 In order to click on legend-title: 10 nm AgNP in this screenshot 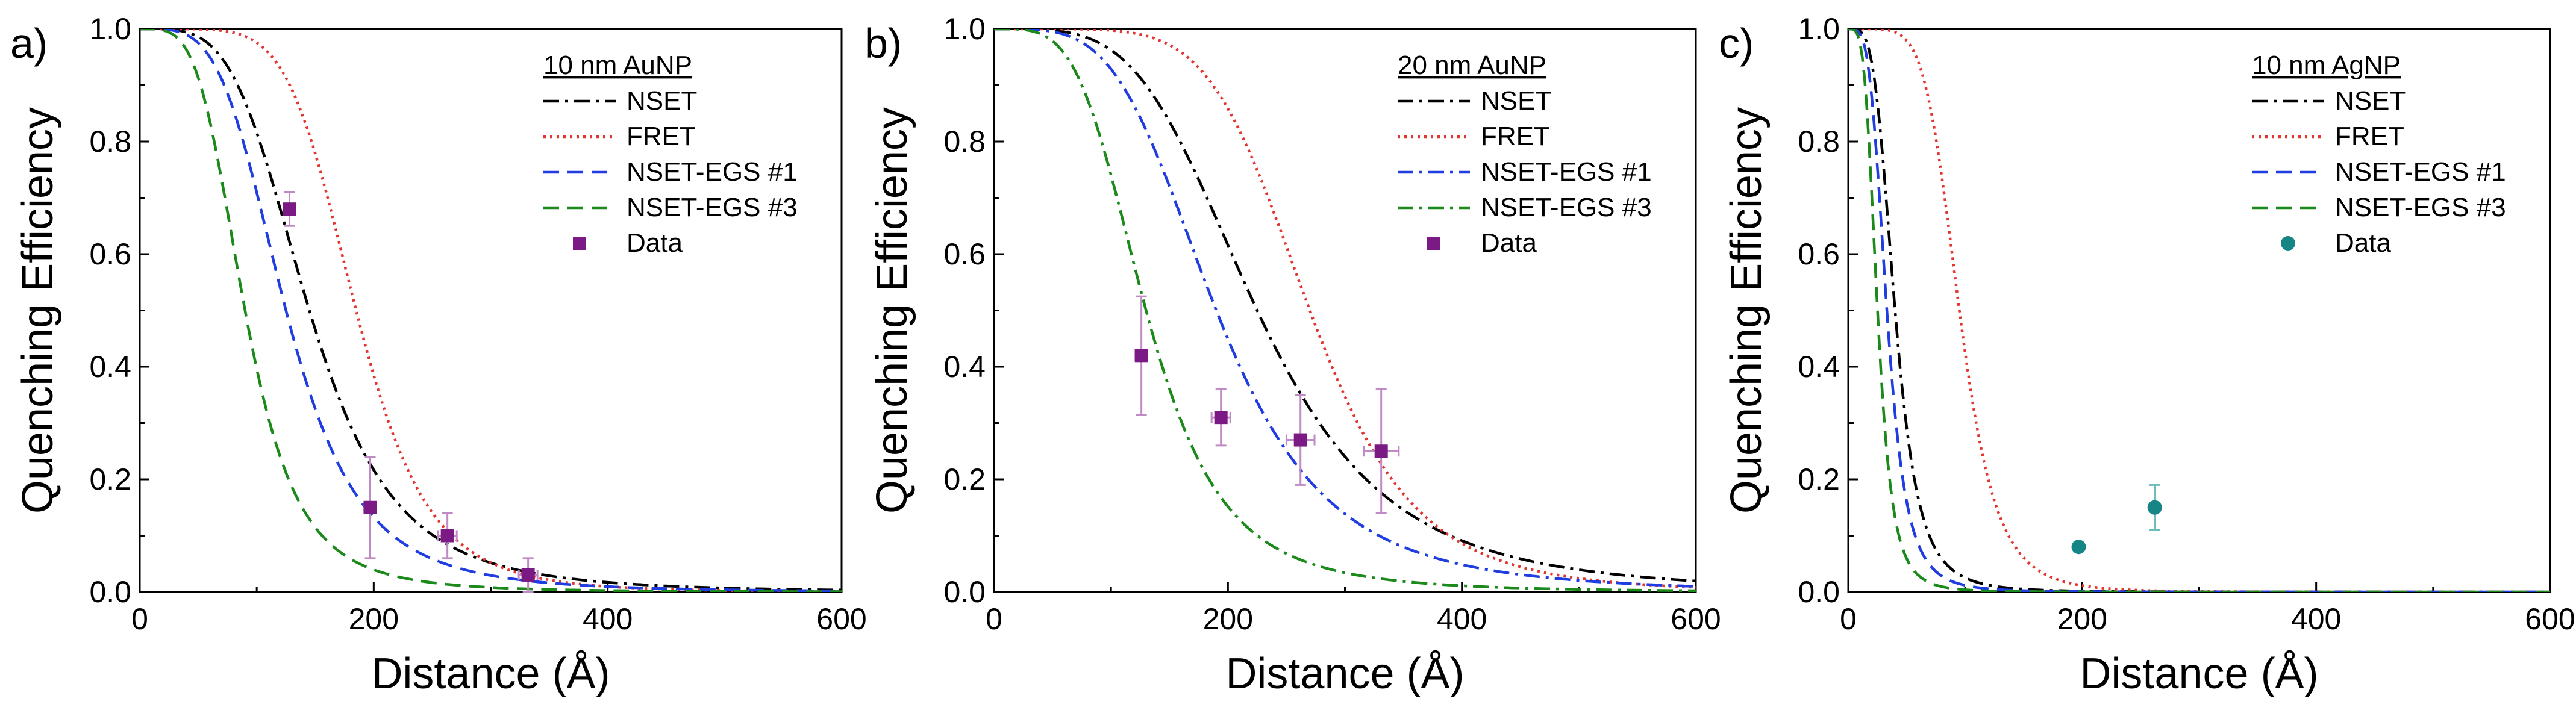, I will do `click(2327, 65)`.